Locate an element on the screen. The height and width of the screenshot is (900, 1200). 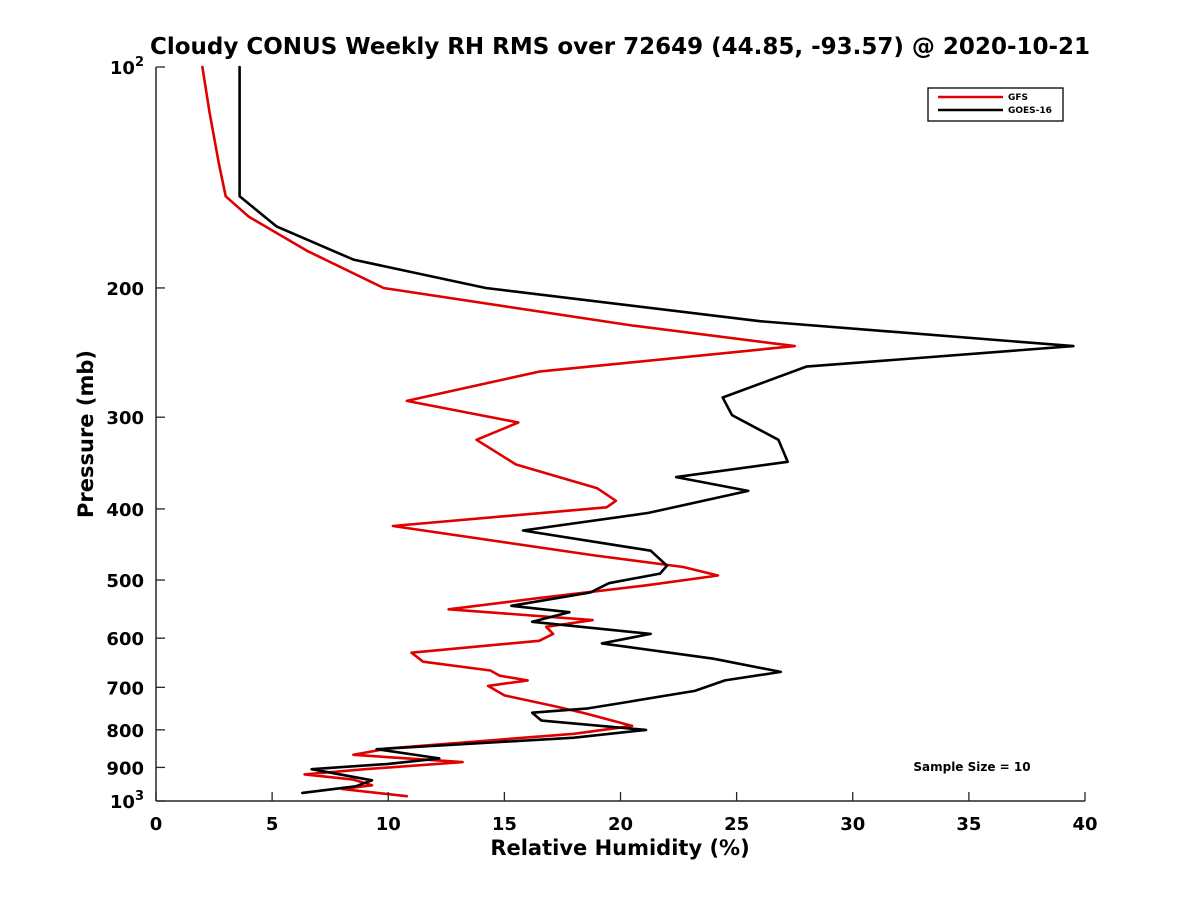
y-tick-label: 900 is located at coordinates (125, 768).